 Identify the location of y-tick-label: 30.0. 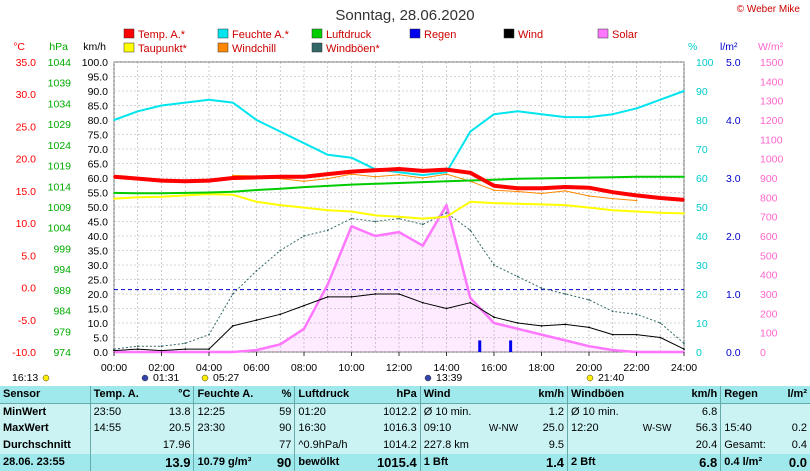
(26, 95).